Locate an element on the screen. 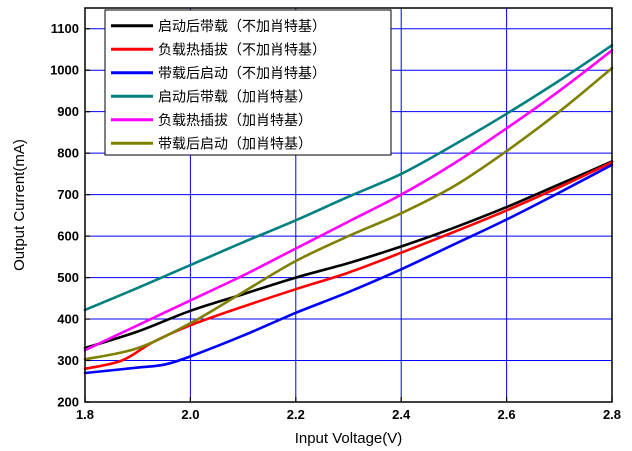 This screenshot has height=451, width=632. x-tick-label: 1.8 is located at coordinates (85, 414).